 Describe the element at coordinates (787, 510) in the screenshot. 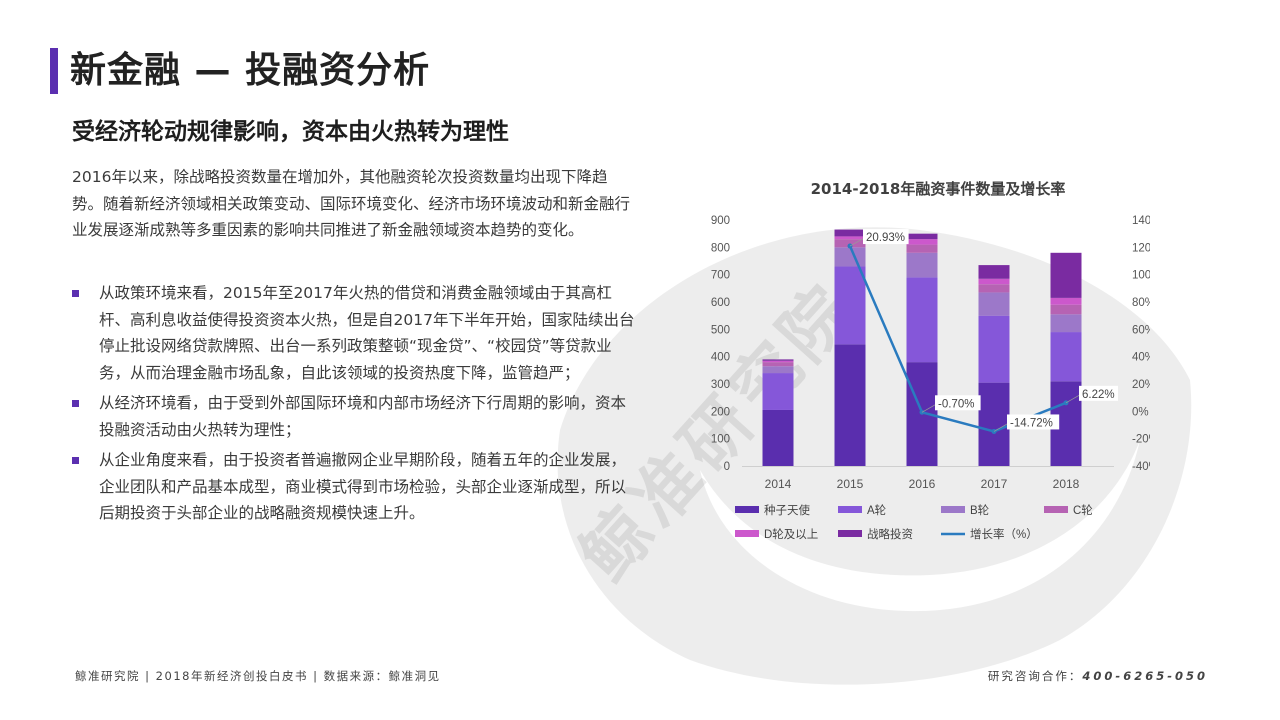

I see `legend-label: 种子天使` at that location.